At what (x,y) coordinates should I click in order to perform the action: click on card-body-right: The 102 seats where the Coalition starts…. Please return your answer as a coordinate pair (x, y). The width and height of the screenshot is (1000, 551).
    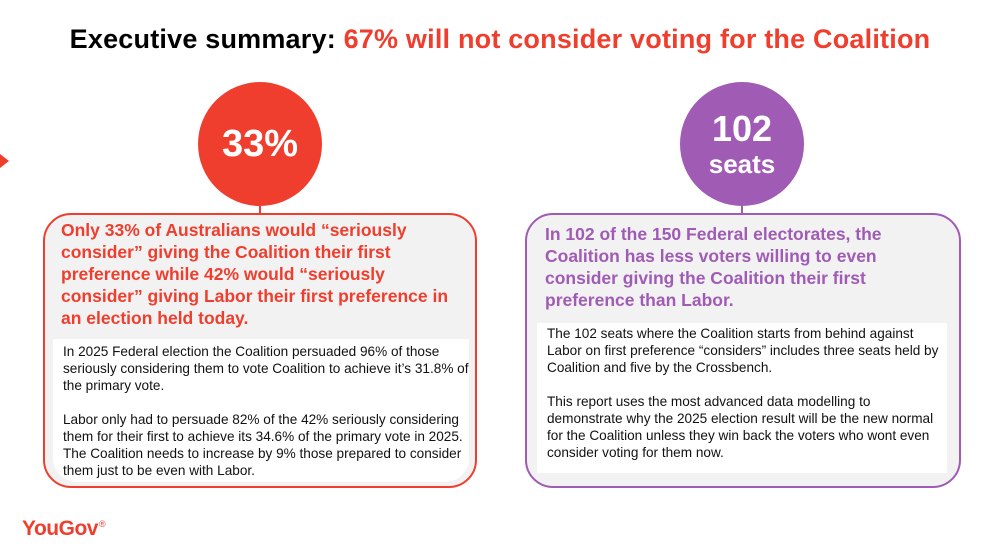
    Looking at the image, I should click on (742, 398).